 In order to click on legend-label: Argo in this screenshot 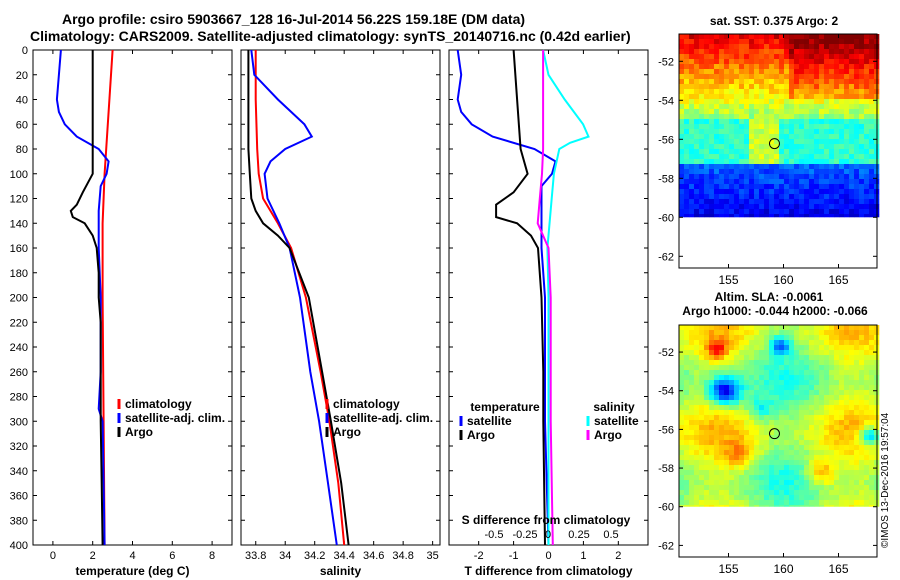, I will do `click(139, 432)`.